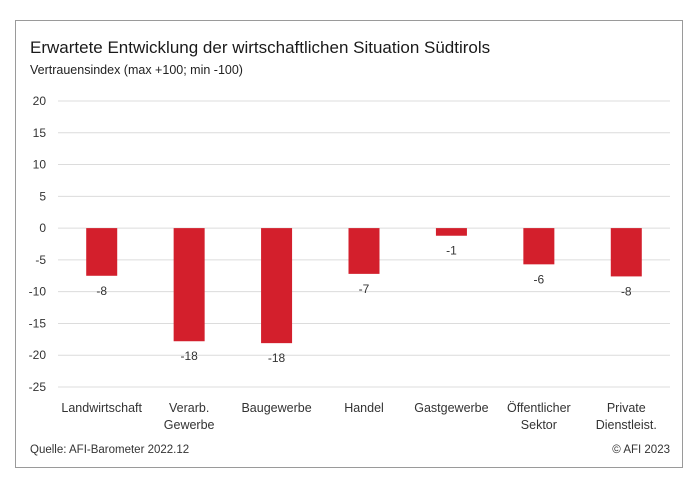  I want to click on y-tick-label: -5, so click(40, 260).